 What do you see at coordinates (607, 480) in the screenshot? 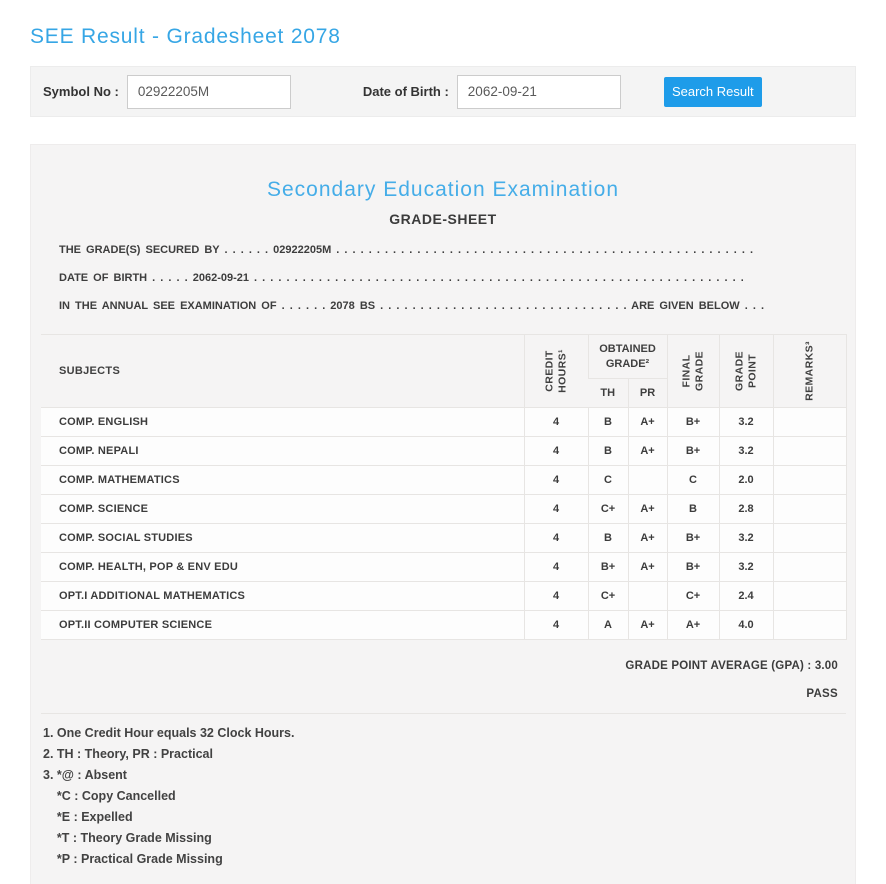
I see `th-grade-cell: C` at bounding box center [607, 480].